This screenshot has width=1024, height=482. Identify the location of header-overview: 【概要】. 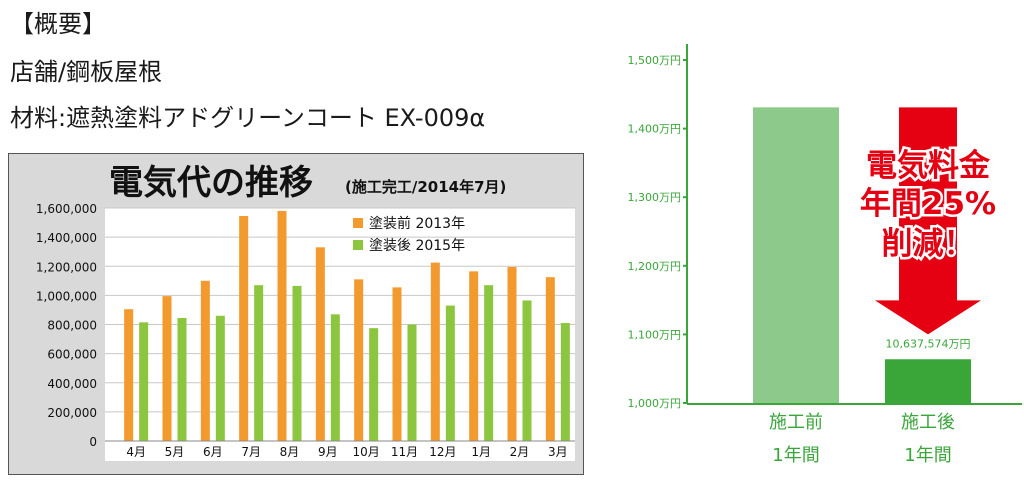
(58, 24).